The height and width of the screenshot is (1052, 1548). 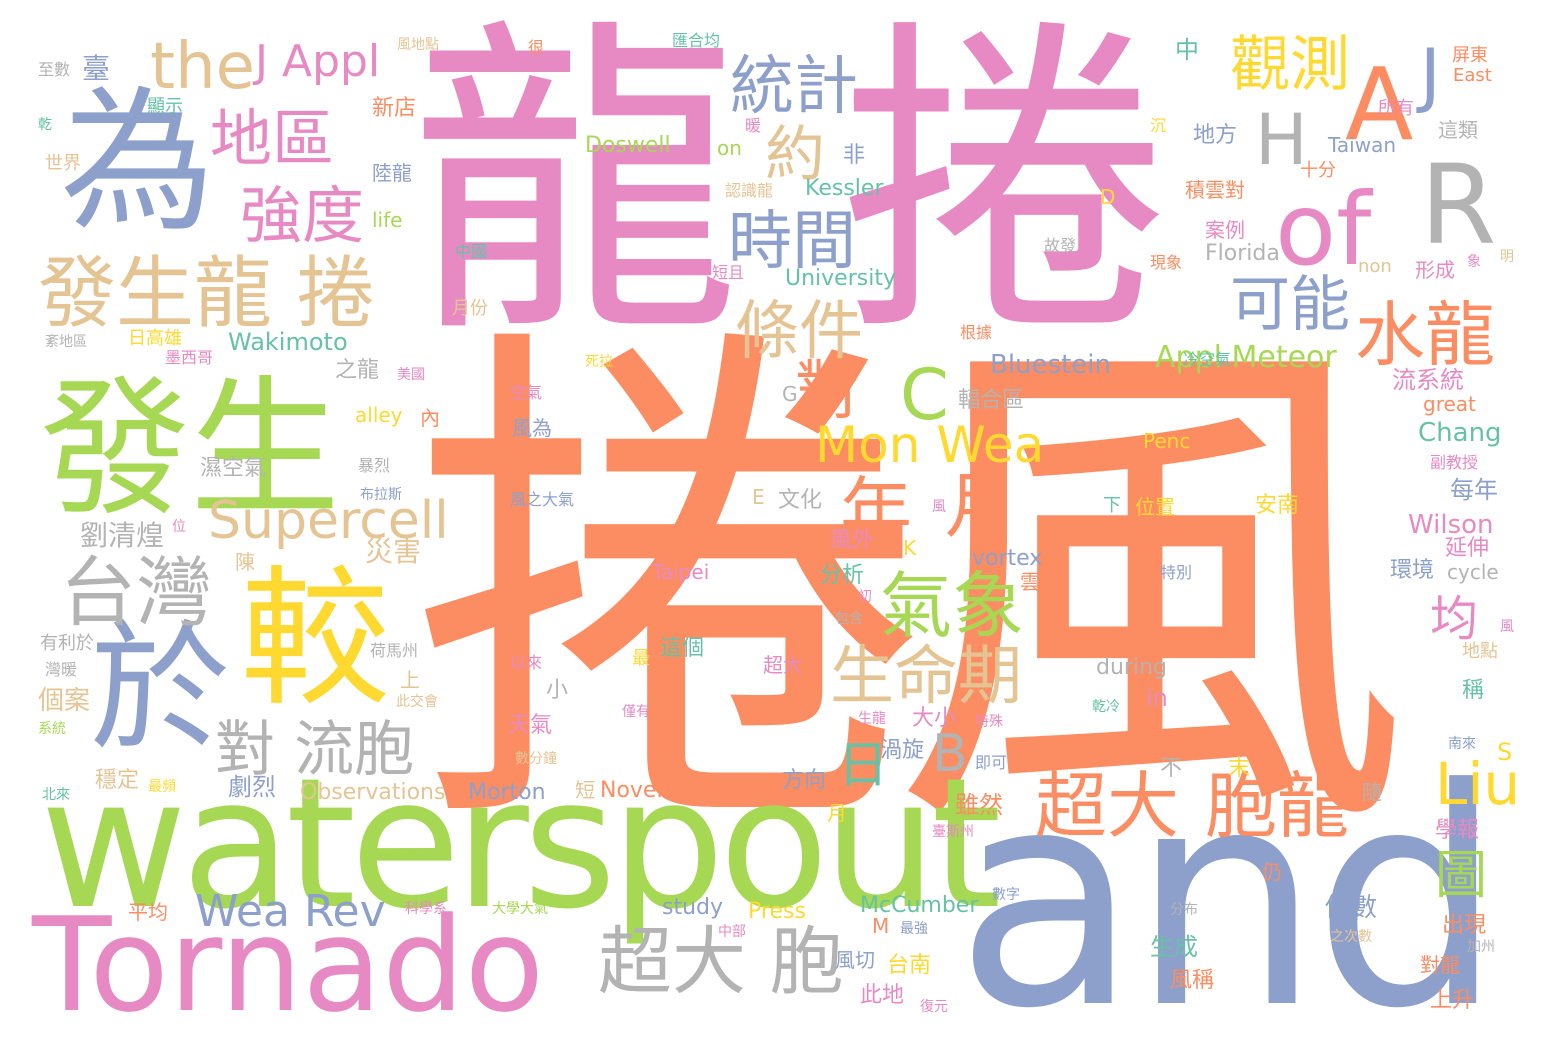 I want to click on word-chaoda-bao: 超大 胞, so click(x=721, y=962).